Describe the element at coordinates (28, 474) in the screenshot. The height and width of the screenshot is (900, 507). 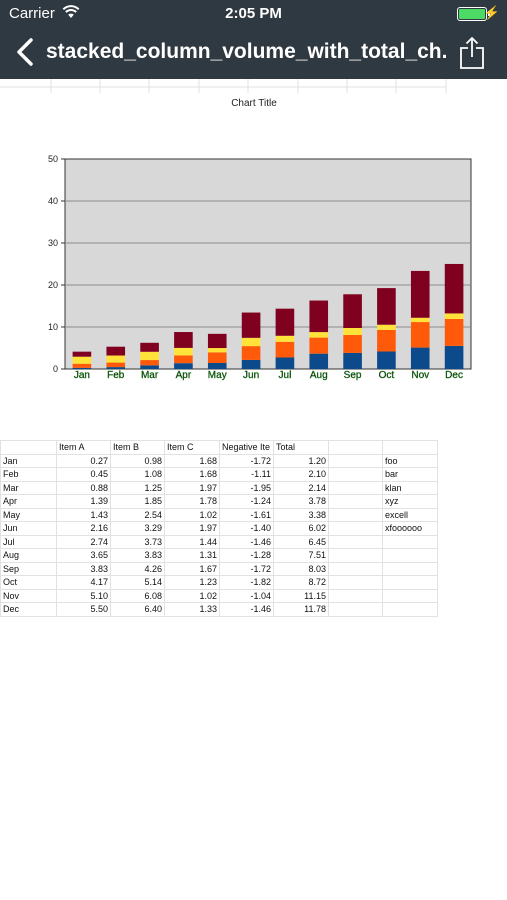
I see `table-cell: Feb` at that location.